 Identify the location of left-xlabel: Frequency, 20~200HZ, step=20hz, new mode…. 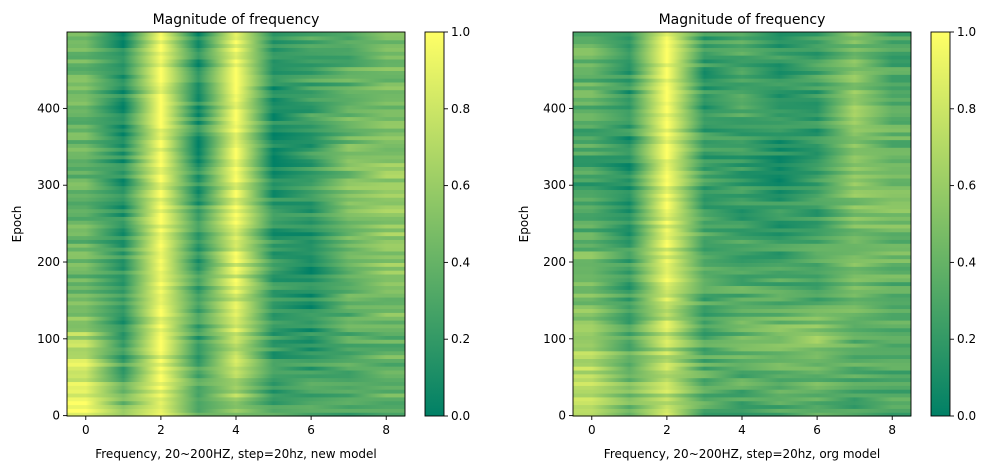
(236, 454).